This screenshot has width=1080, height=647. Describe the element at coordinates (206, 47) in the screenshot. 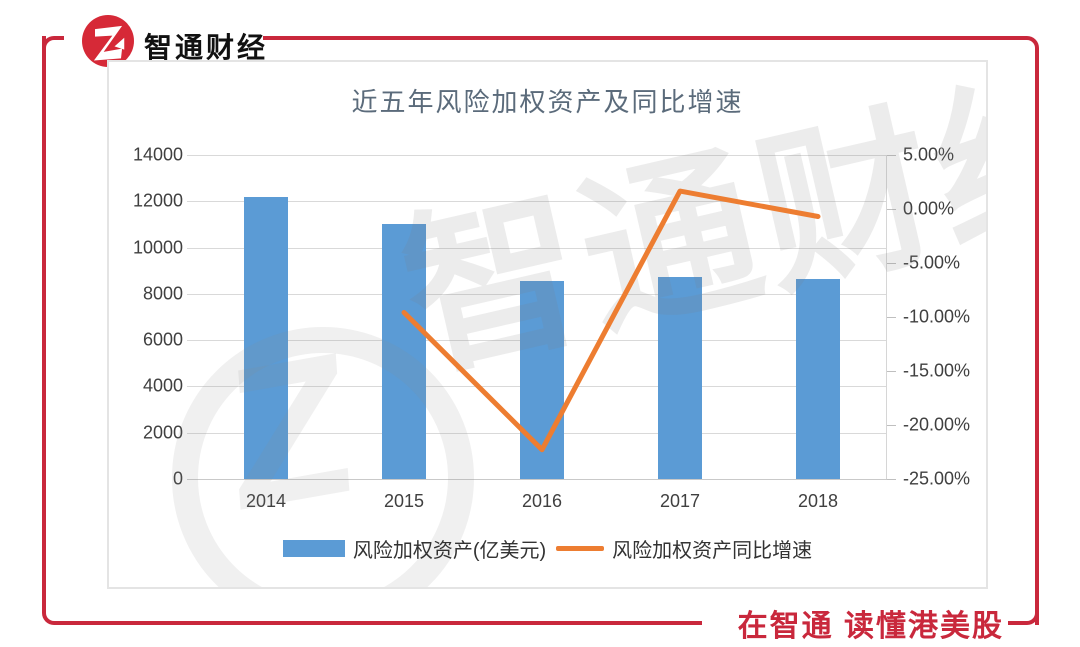

I see `brand-name: 智通财经` at that location.